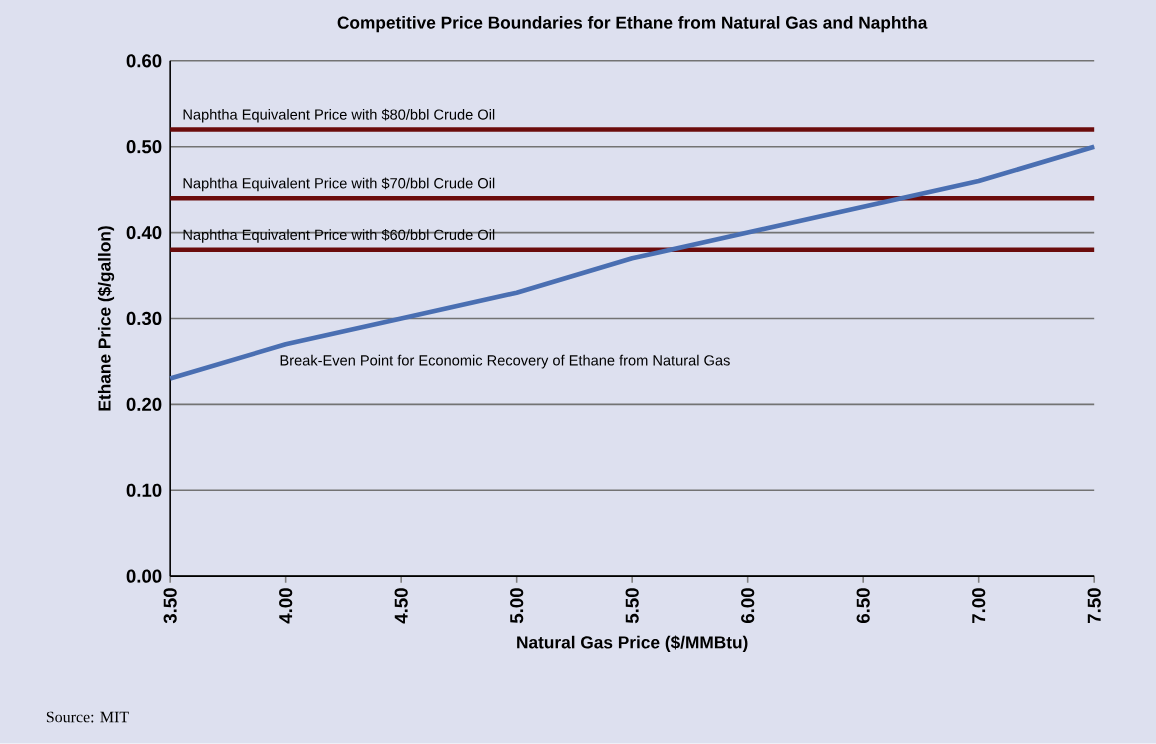 The width and height of the screenshot is (1156, 744). I want to click on y-tick-label: 0.10, so click(144, 490).